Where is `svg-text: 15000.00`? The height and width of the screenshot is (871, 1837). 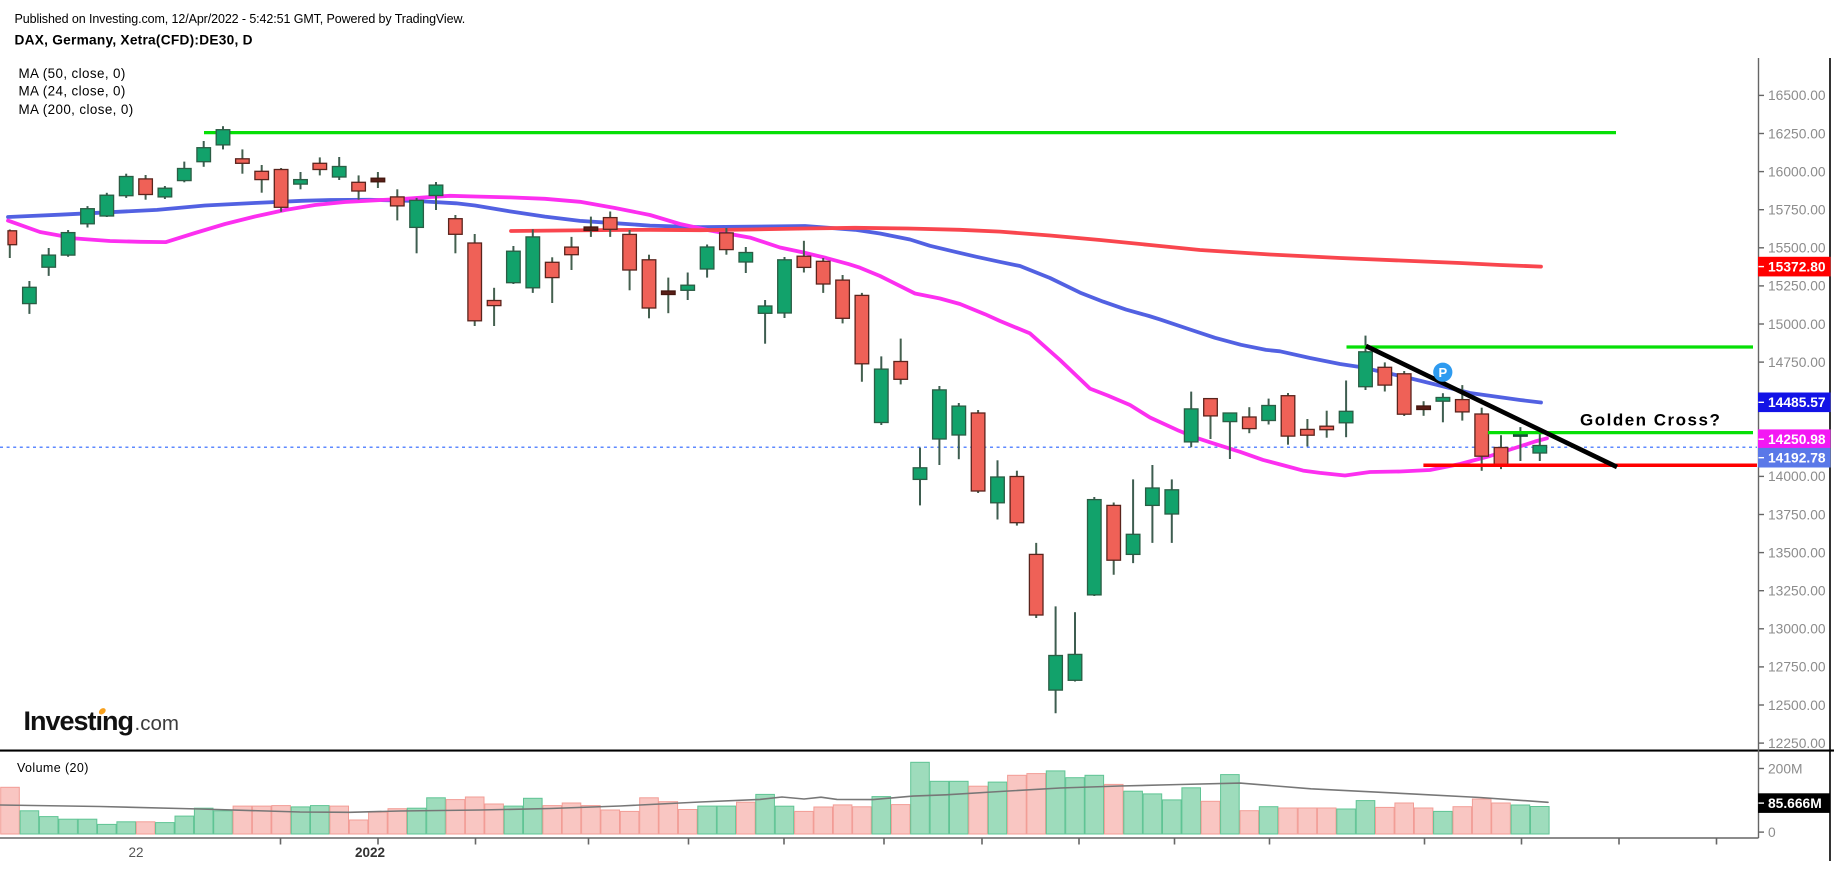
svg-text: 15000.00 is located at coordinates (1797, 324).